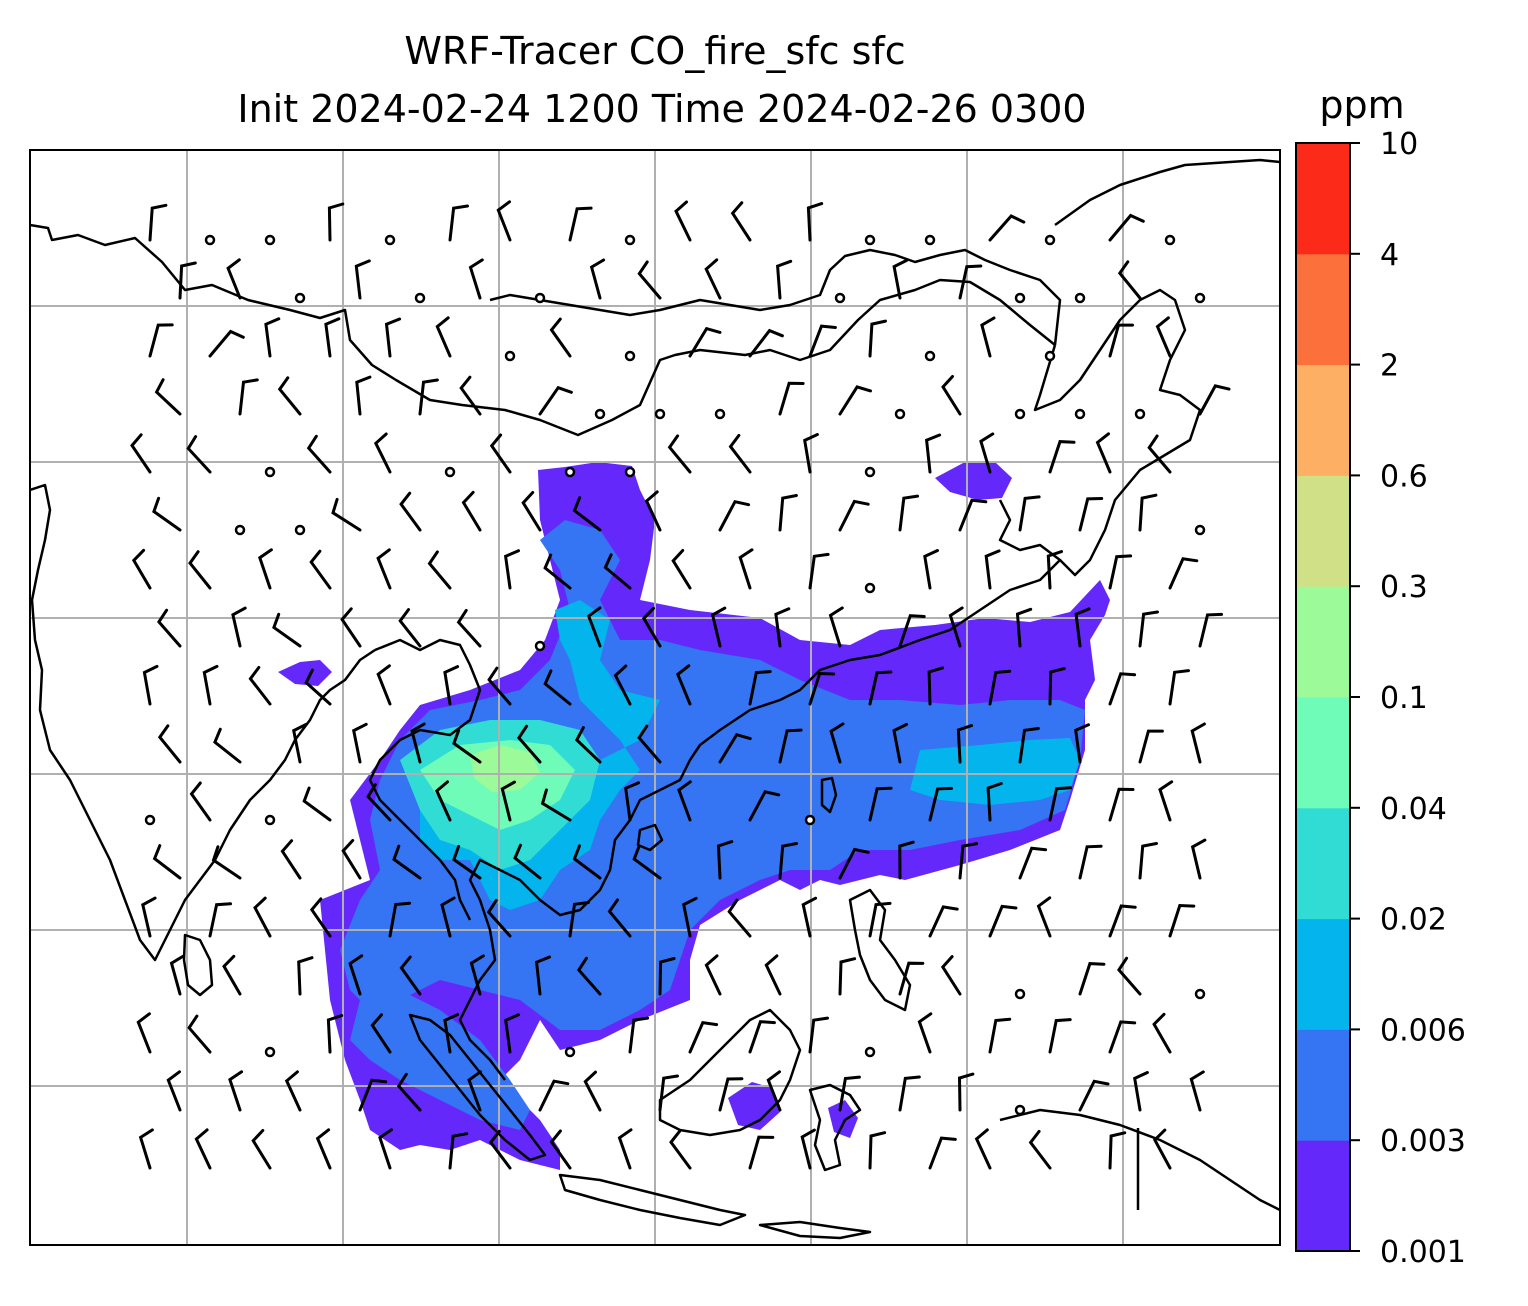 The height and width of the screenshot is (1306, 1528). What do you see at coordinates (203, 722) in the screenshot?
I see `coastline-india` at bounding box center [203, 722].